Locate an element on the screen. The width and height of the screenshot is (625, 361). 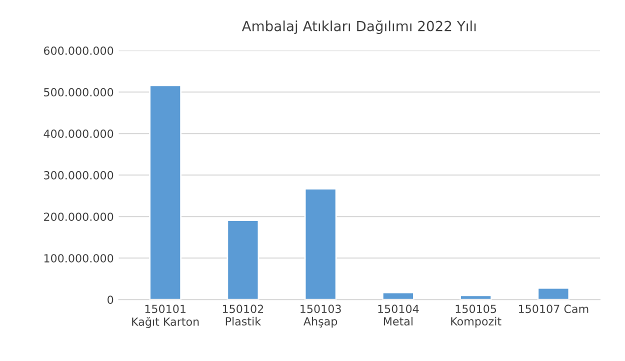
x-tick-label: 150105 Kompozit is located at coordinates (476, 316).